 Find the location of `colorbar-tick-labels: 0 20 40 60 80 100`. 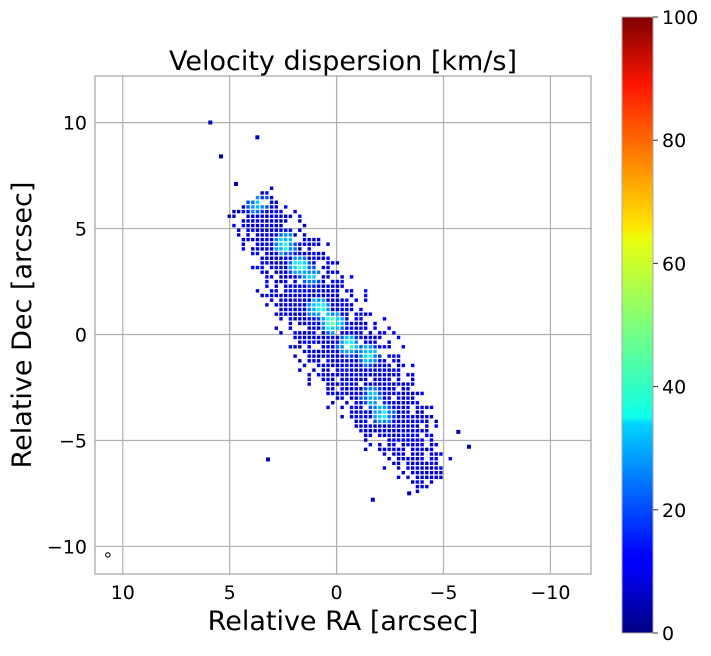

colorbar-tick-labels: 0 20 40 60 80 100 is located at coordinates (675, 326).